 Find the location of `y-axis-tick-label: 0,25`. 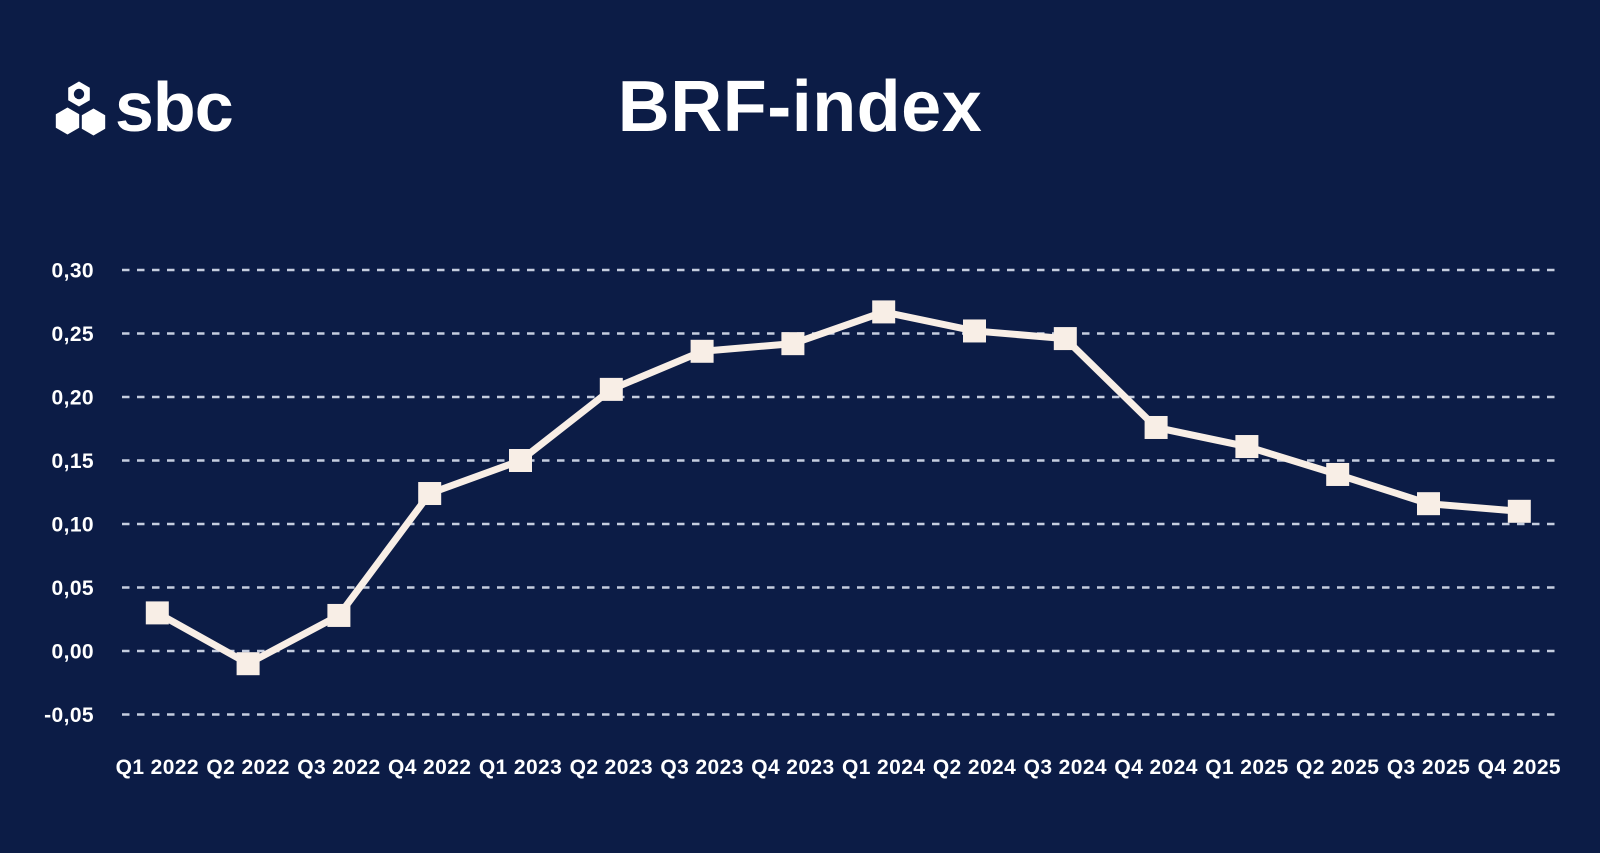

y-axis-tick-label: 0,25 is located at coordinates (73, 334).